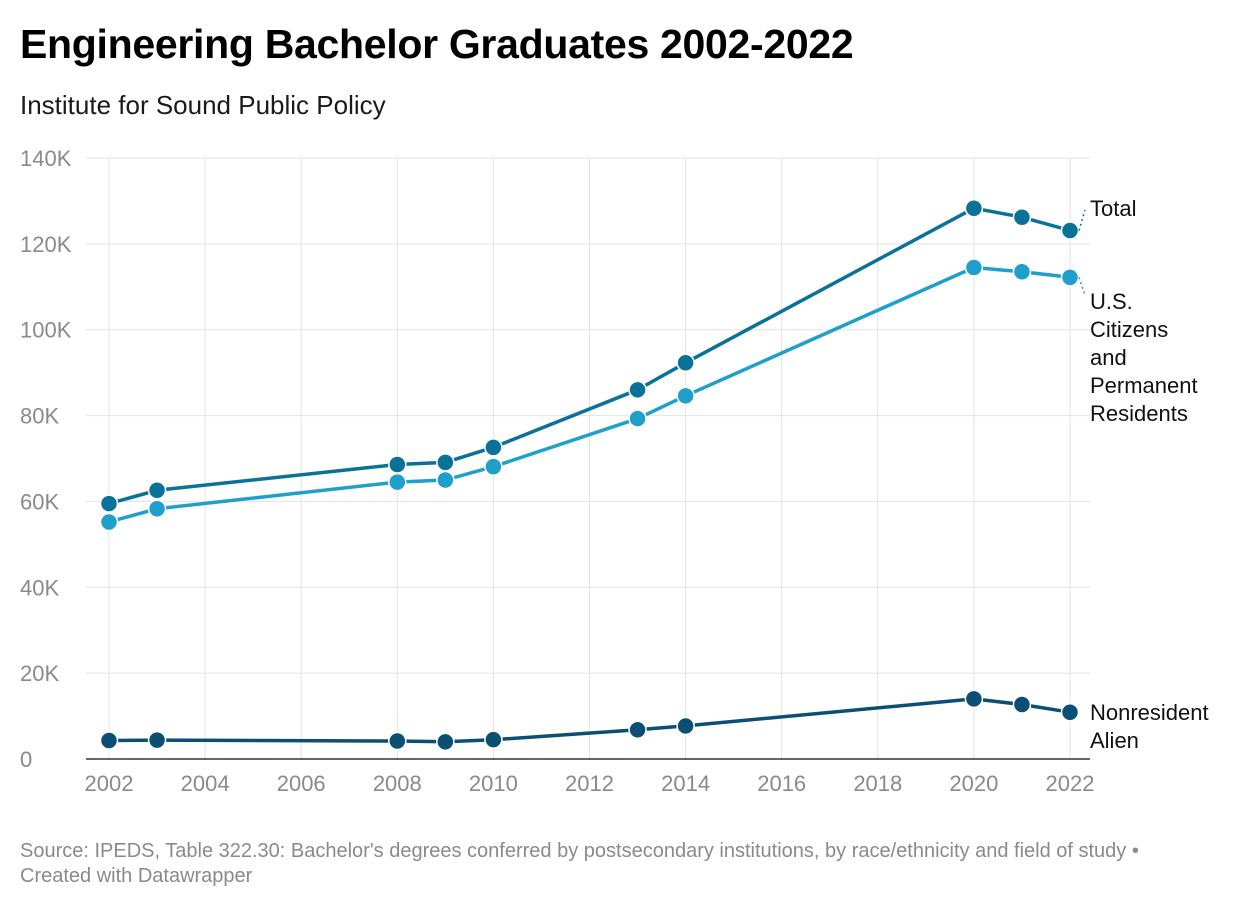  I want to click on x-tick-label: 2014, so click(685, 783).